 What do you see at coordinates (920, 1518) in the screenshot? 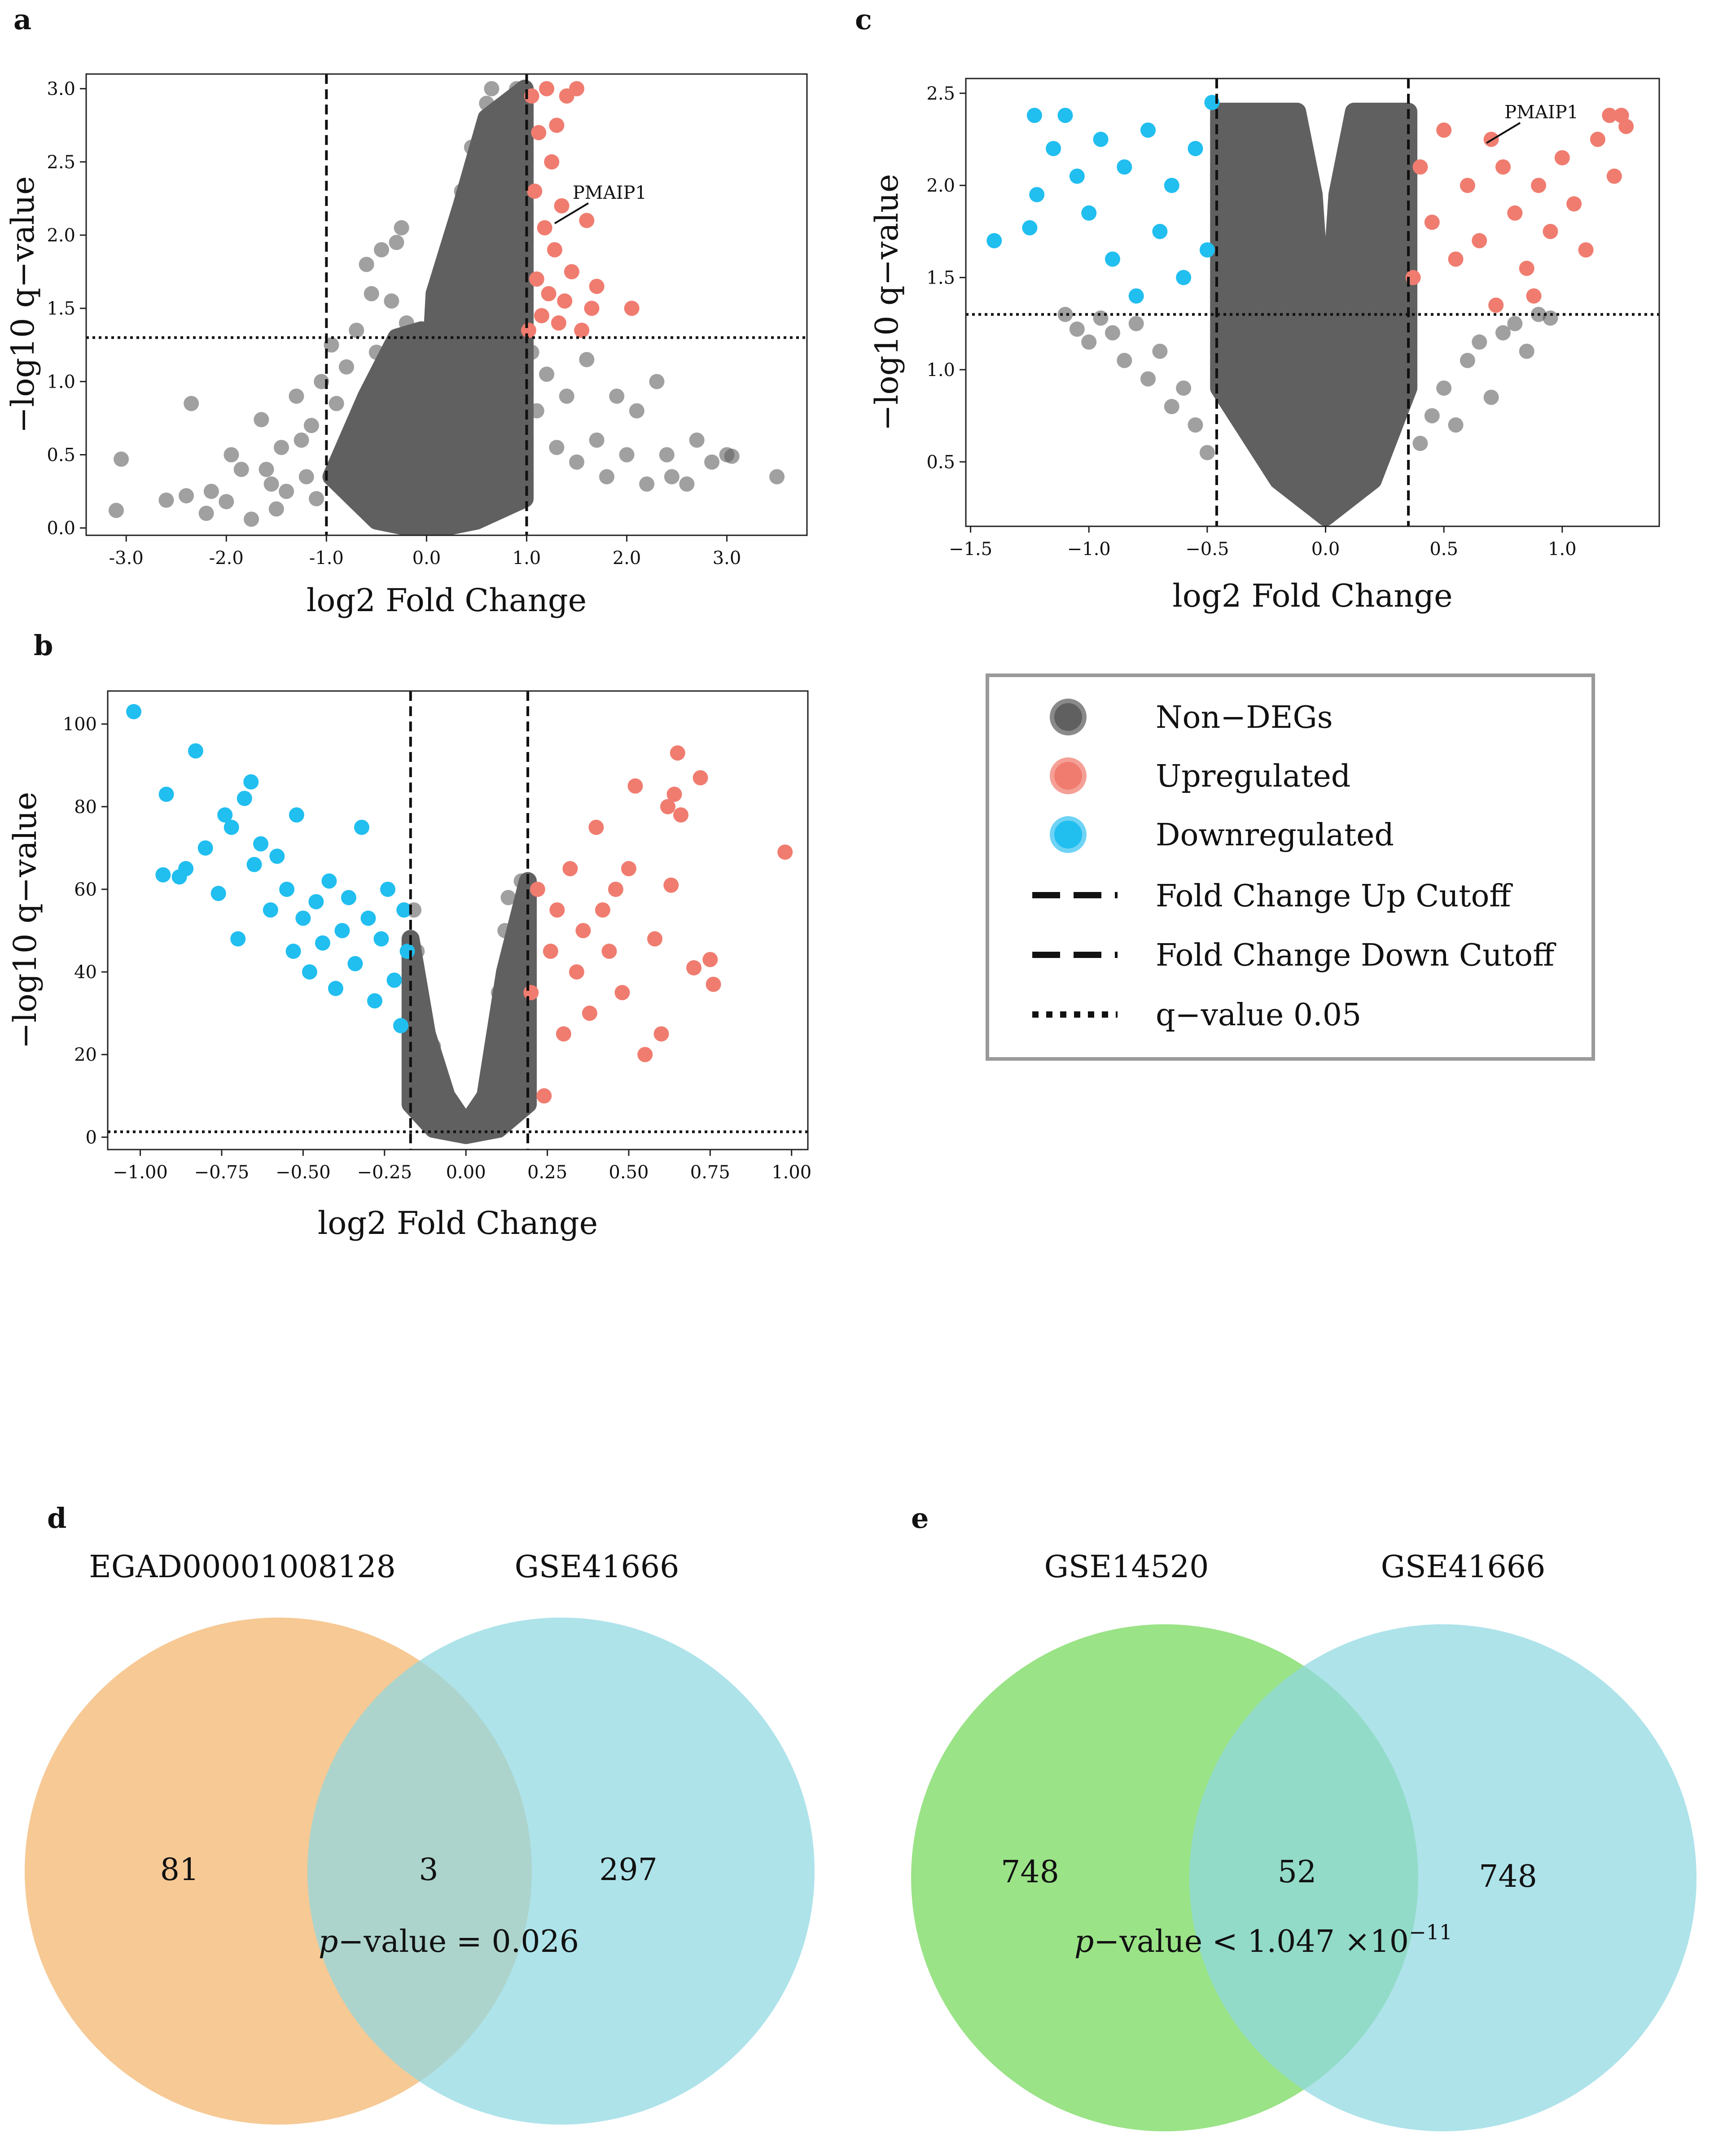
I see `panel-label-e: e` at bounding box center [920, 1518].